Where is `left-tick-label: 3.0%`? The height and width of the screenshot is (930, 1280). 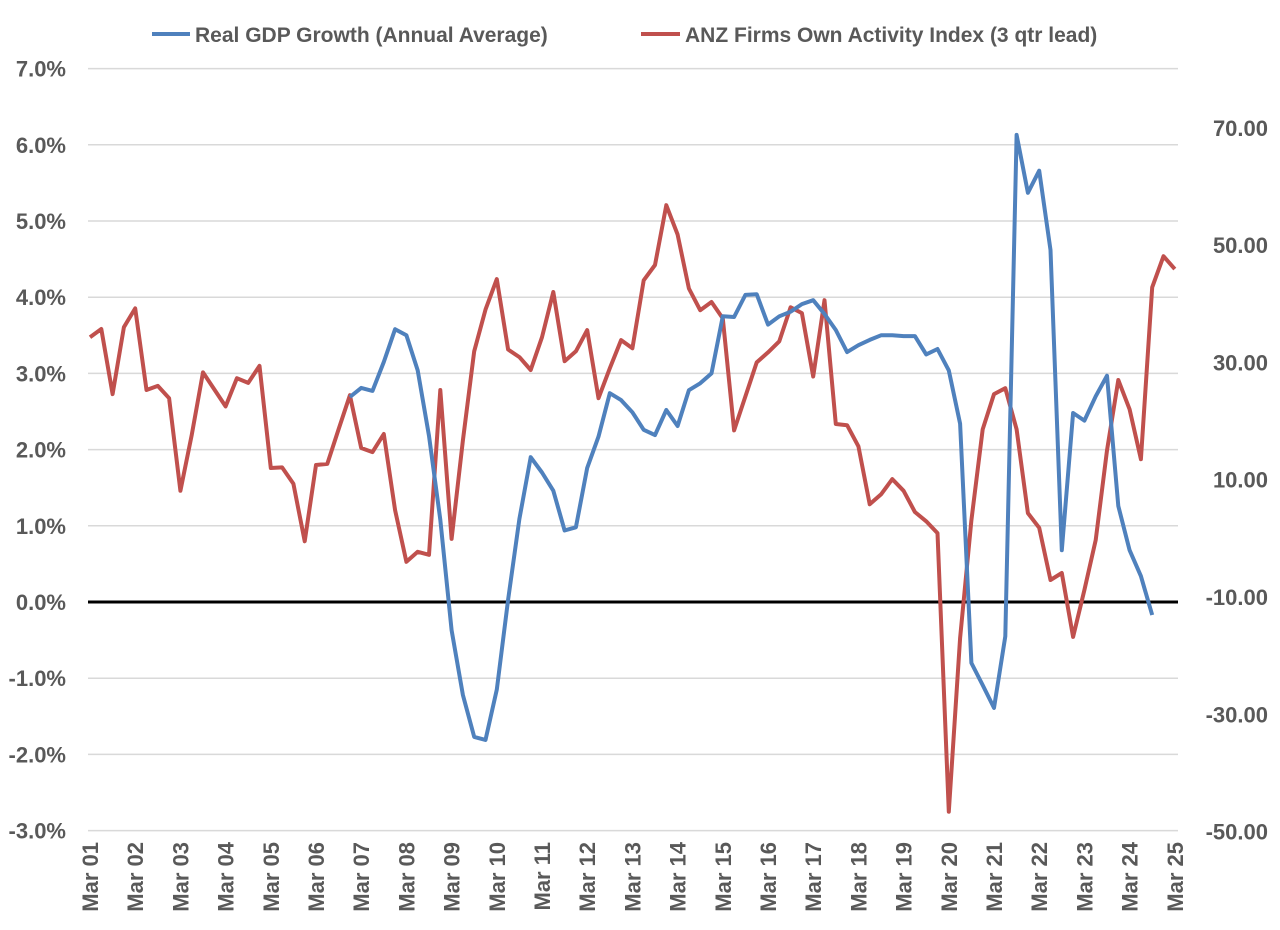
left-tick-label: 3.0% is located at coordinates (41, 373).